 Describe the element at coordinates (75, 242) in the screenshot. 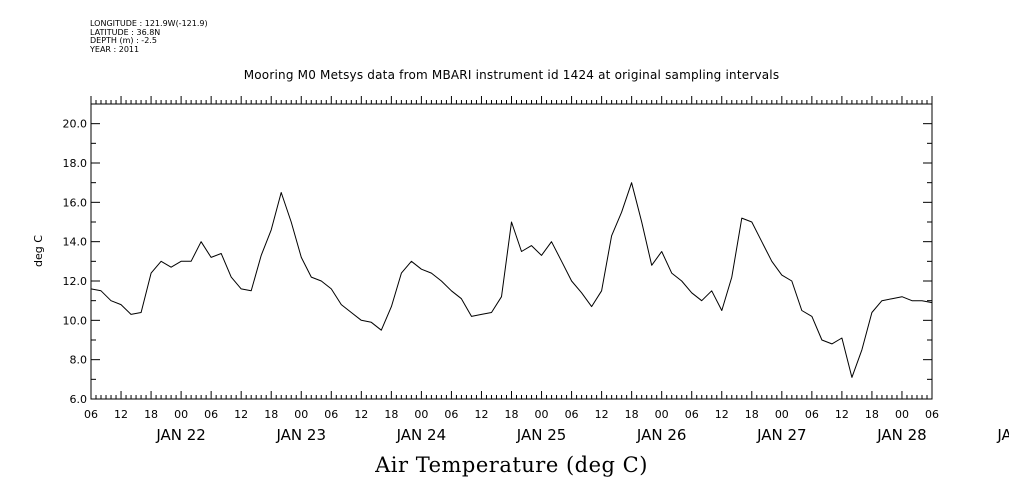

I see `y-tick-label: 14.0` at that location.